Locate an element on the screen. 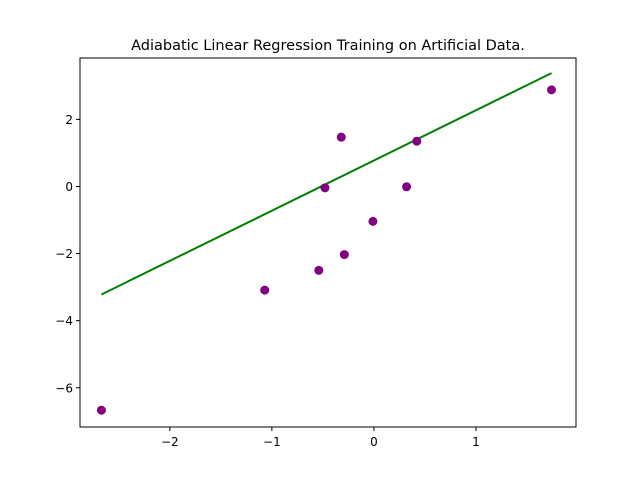  x-axis: −2 −1 0 1 is located at coordinates (320, 438).